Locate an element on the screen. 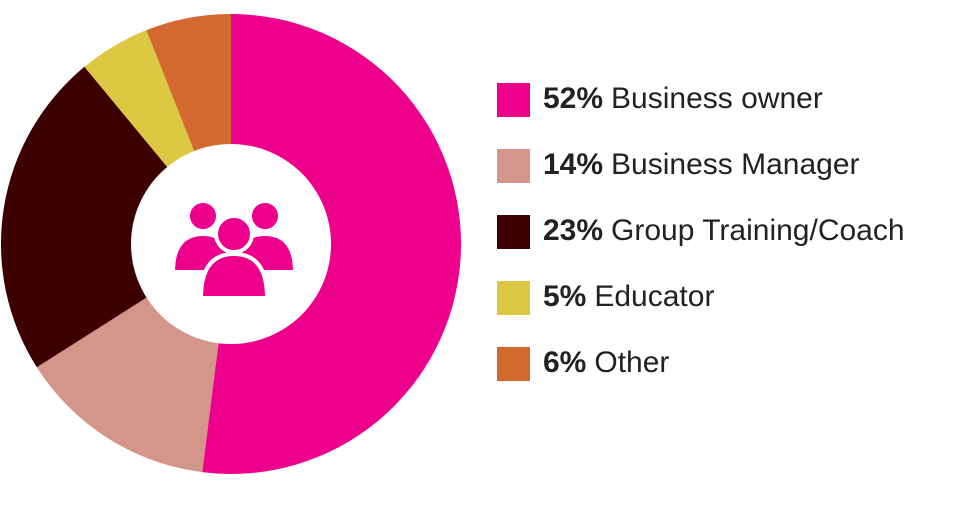  legend-label: 14% Business Manager is located at coordinates (701, 164).